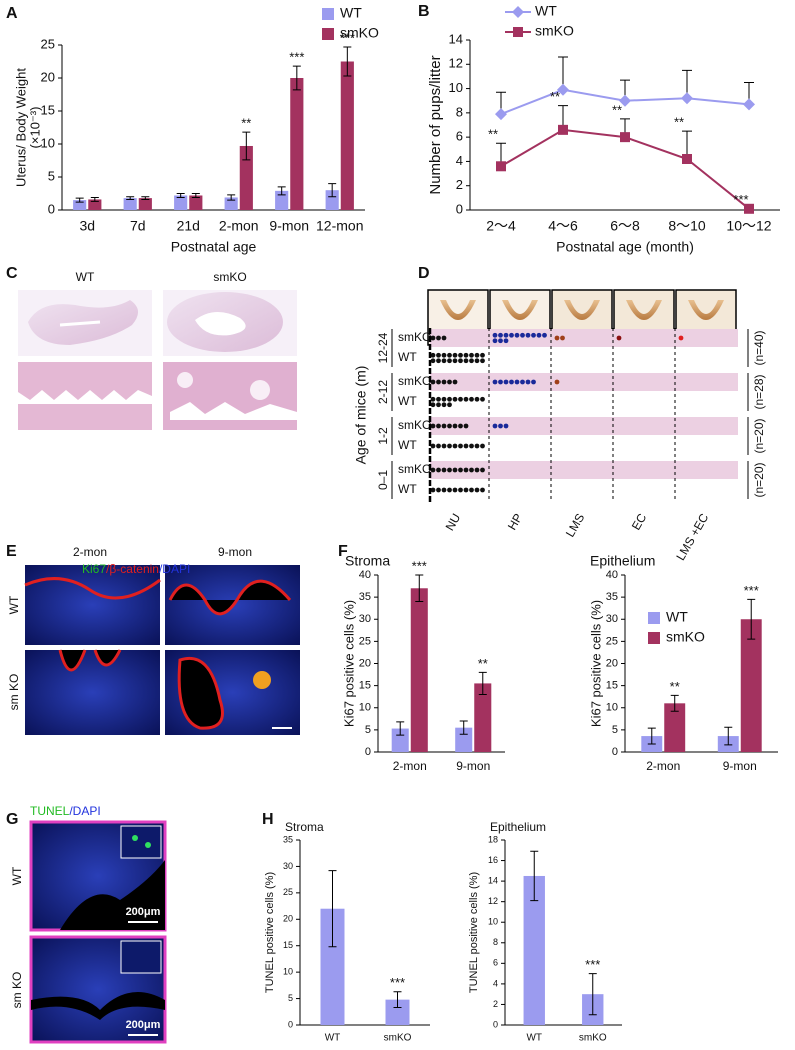 The height and width of the screenshot is (1050, 795). What do you see at coordinates (584, 338) in the screenshot?
I see `row-band` at bounding box center [584, 338].